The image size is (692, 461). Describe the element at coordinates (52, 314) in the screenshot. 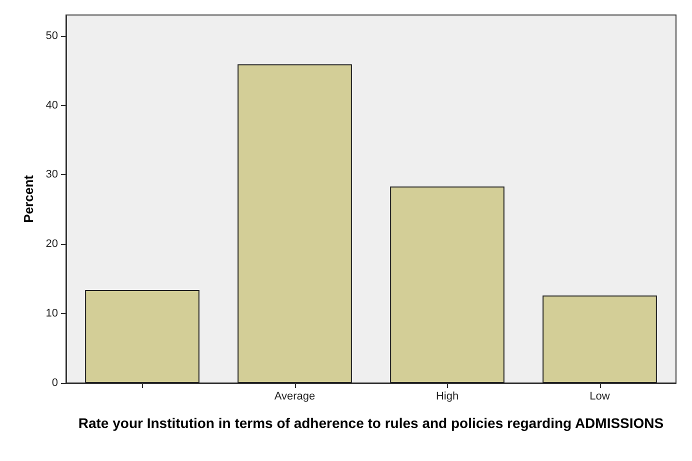

I see `y-tick-label: 10` at that location.